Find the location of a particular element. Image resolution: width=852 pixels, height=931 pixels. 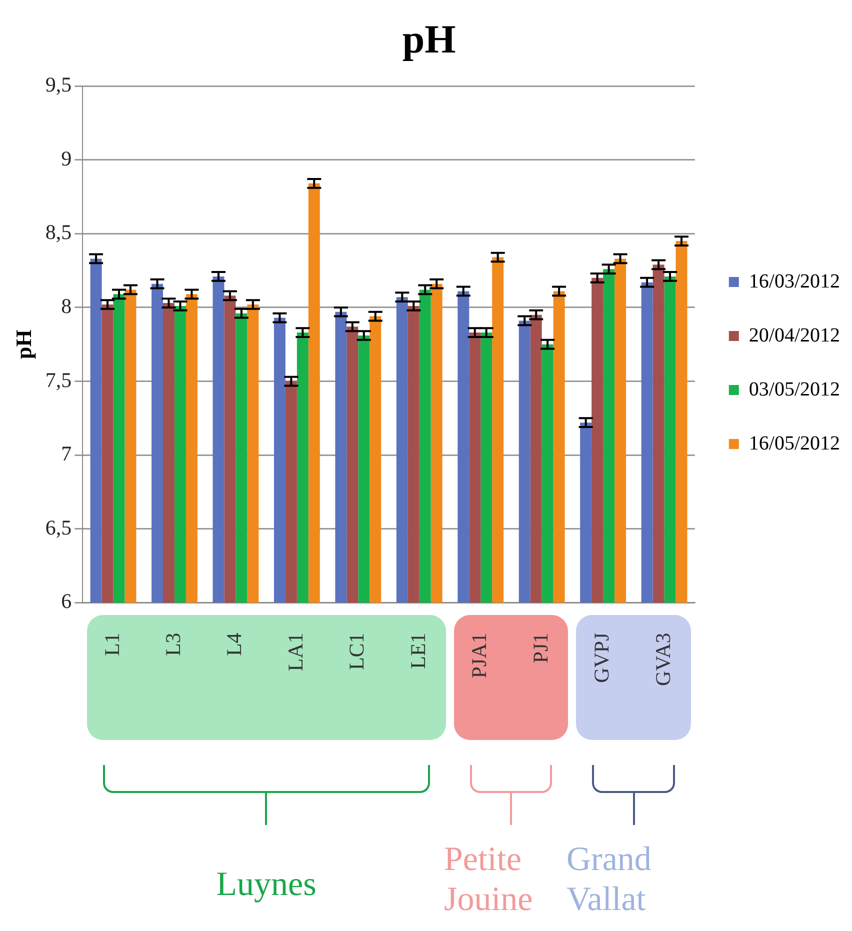

x-tick-label: GVPJ is located at coordinates (602, 657).